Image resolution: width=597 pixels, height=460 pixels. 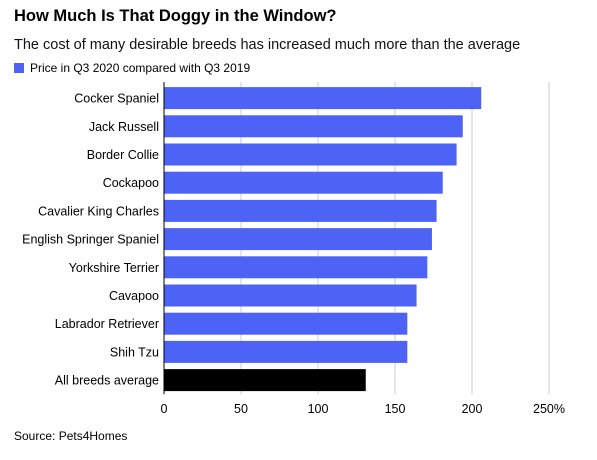 I want to click on category-label: Yorkshire Terrier, so click(x=114, y=268).